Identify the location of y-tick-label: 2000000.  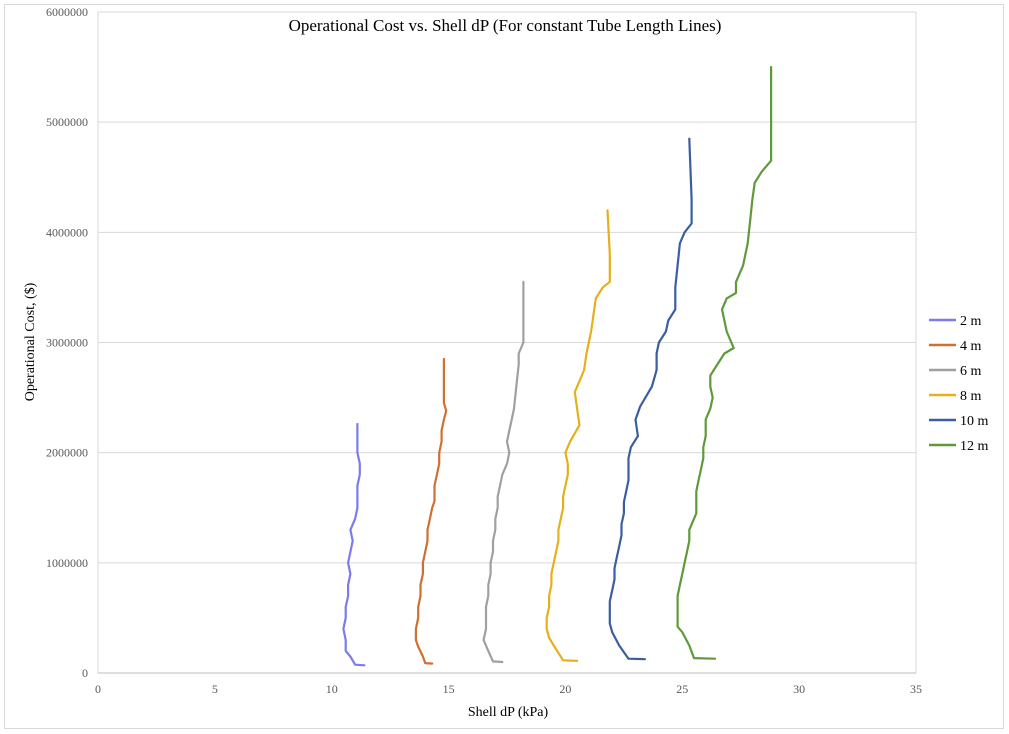
(67, 453).